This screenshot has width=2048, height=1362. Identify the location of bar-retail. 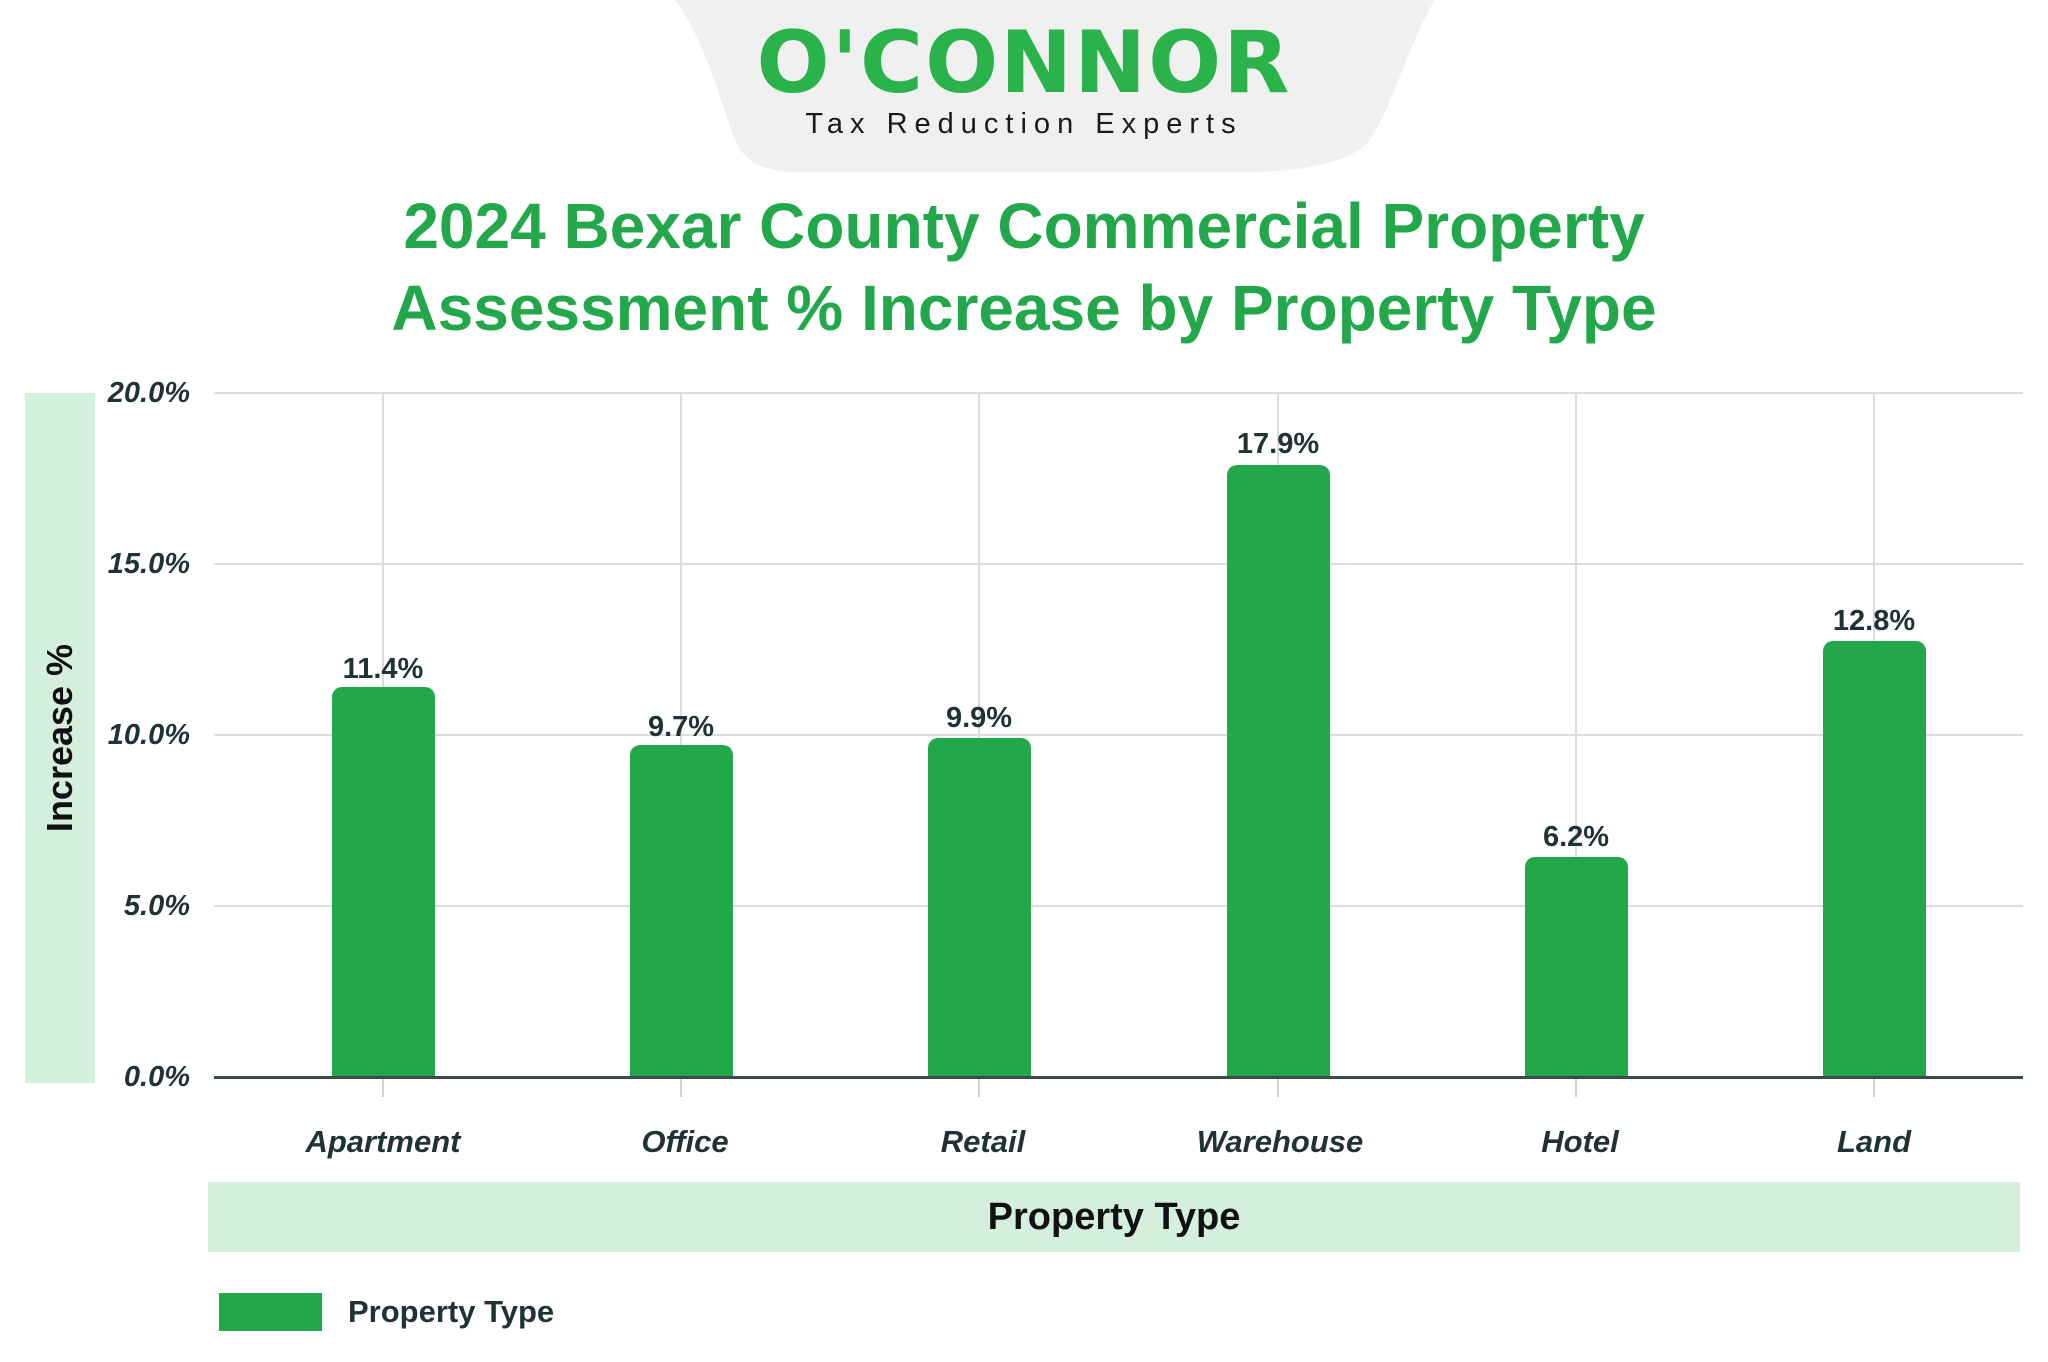
(979, 907).